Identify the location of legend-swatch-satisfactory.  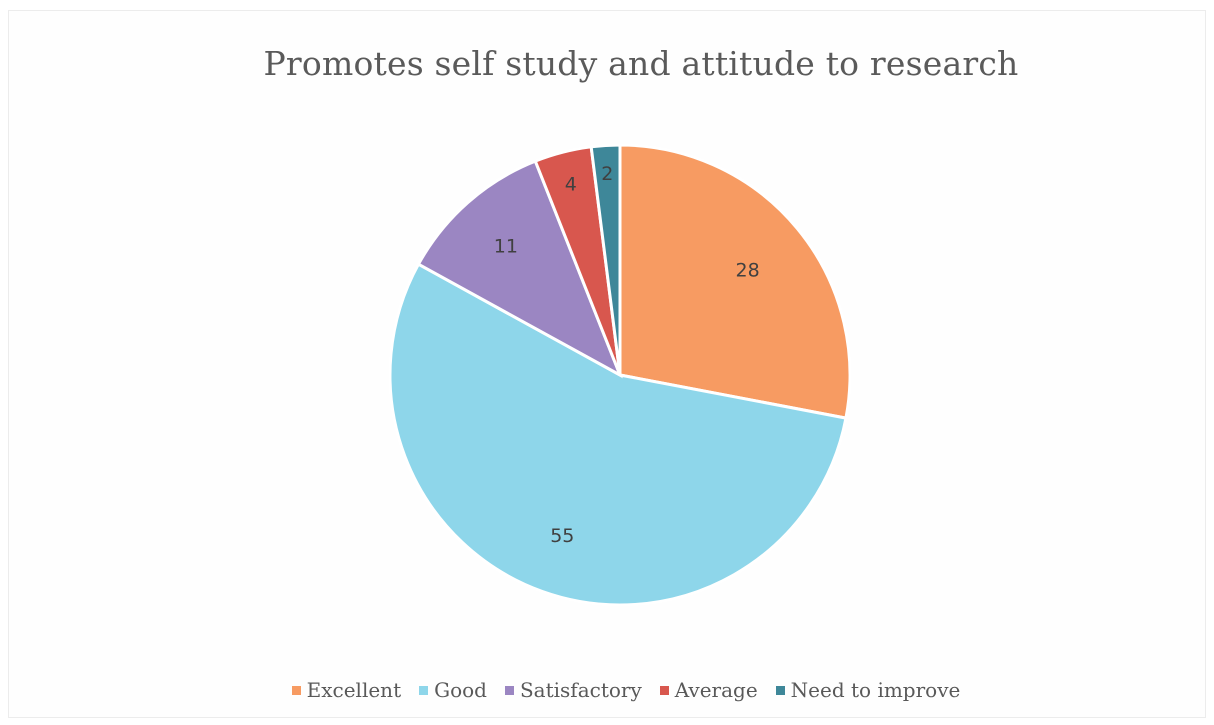
(509, 690).